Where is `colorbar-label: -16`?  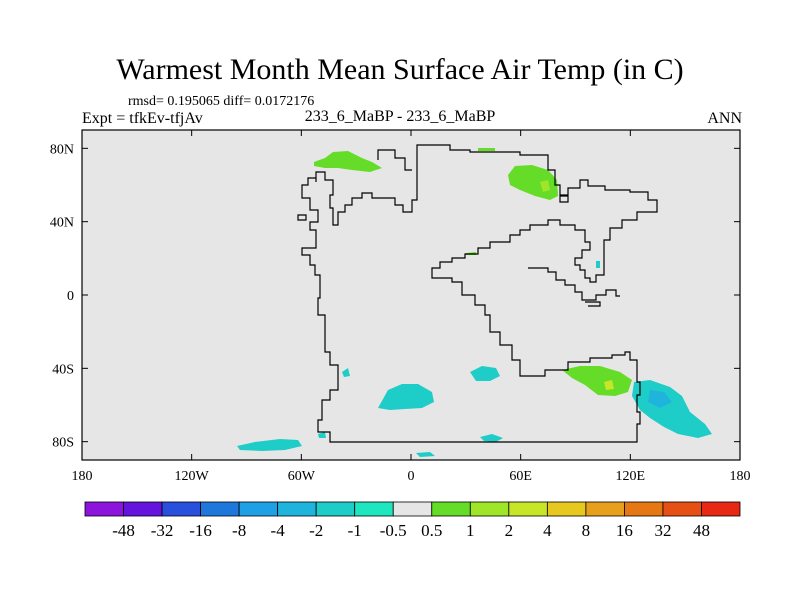
colorbar-label: -16 is located at coordinates (200, 530).